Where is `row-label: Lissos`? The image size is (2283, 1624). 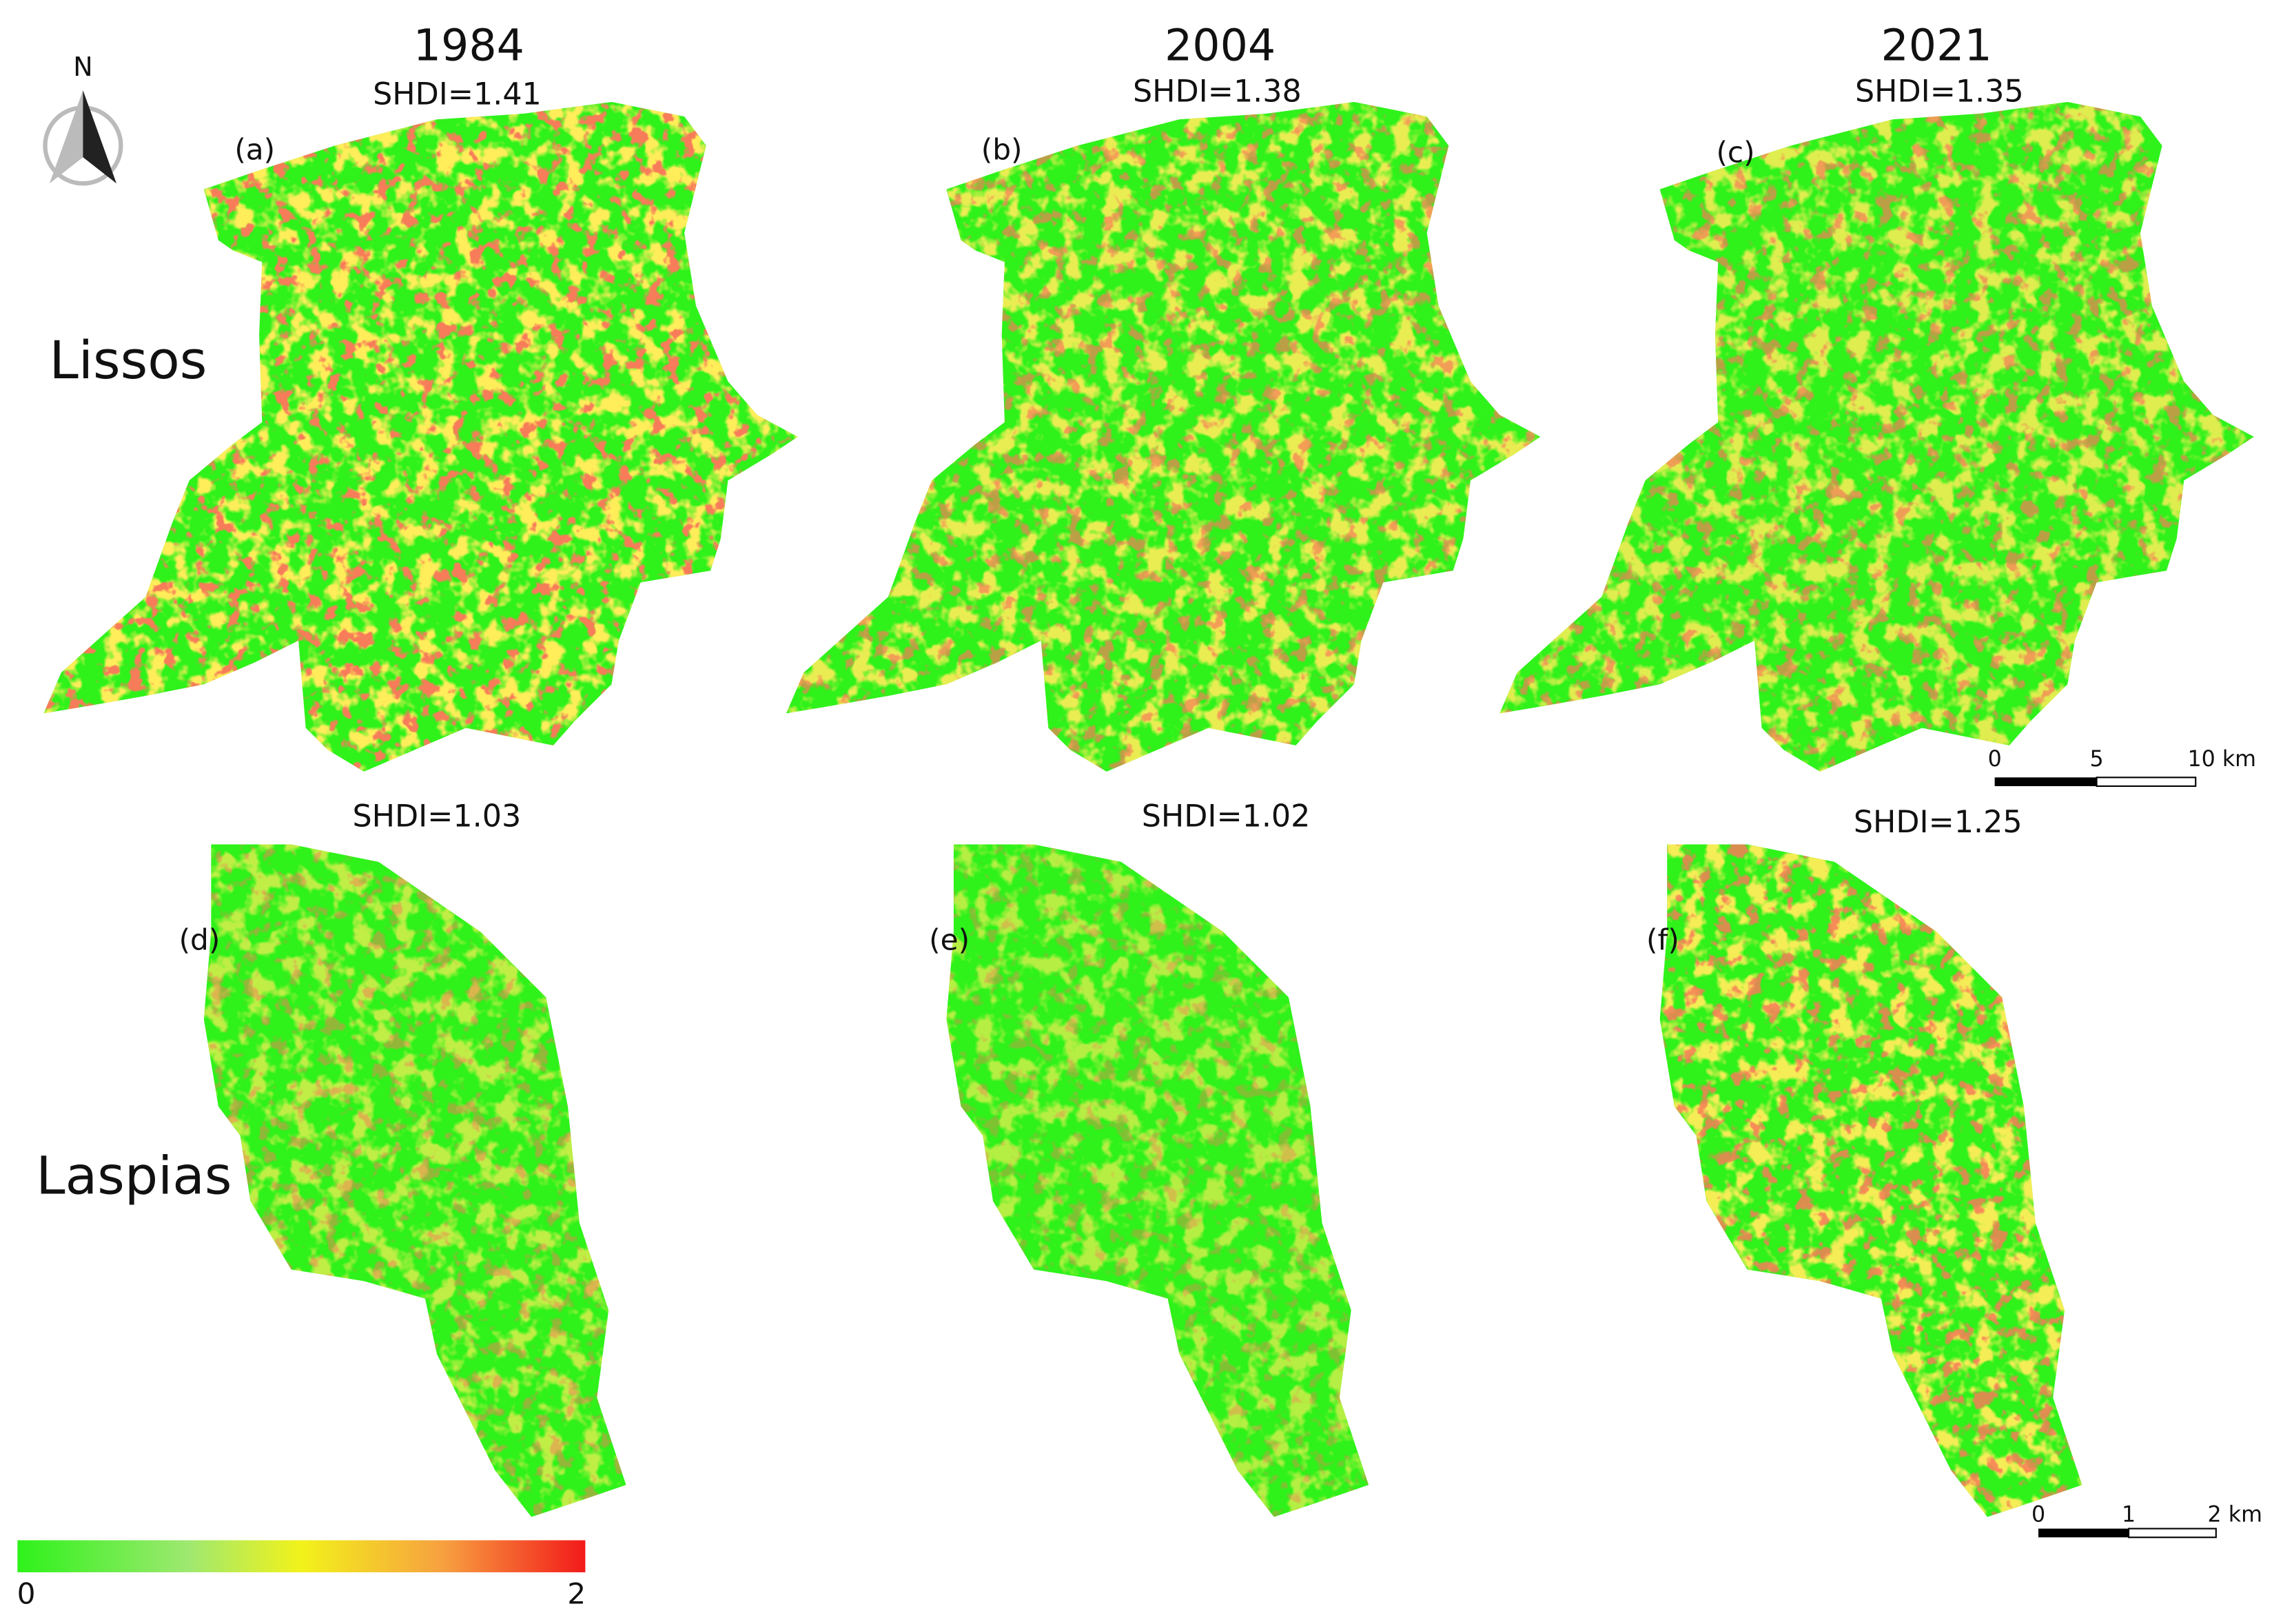 row-label: Lissos is located at coordinates (128, 360).